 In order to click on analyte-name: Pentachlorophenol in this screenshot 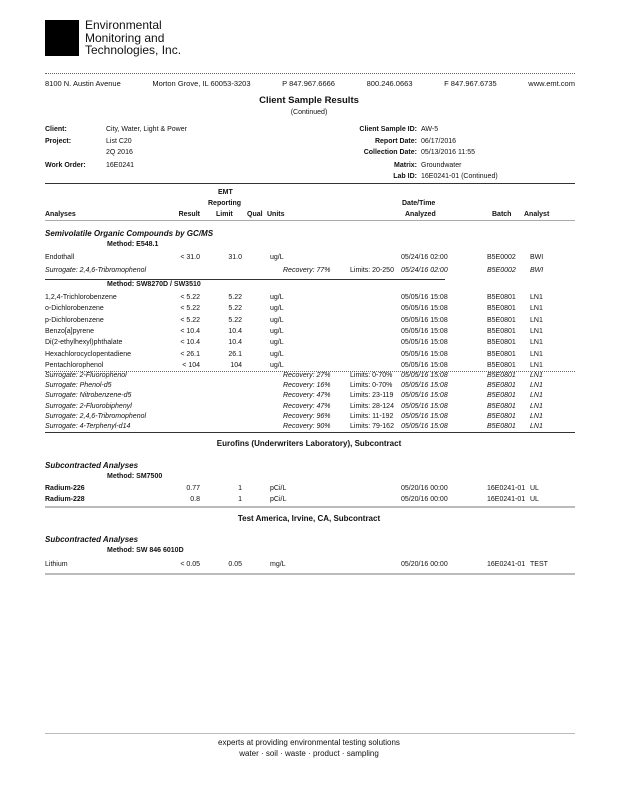, I will do `click(74, 365)`.